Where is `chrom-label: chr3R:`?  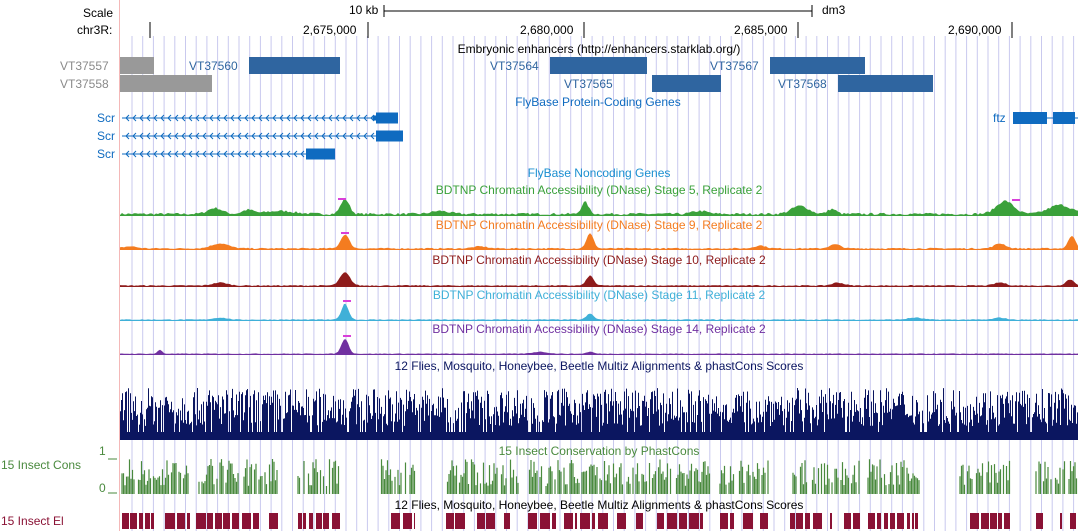 chrom-label: chr3R: is located at coordinates (95, 30).